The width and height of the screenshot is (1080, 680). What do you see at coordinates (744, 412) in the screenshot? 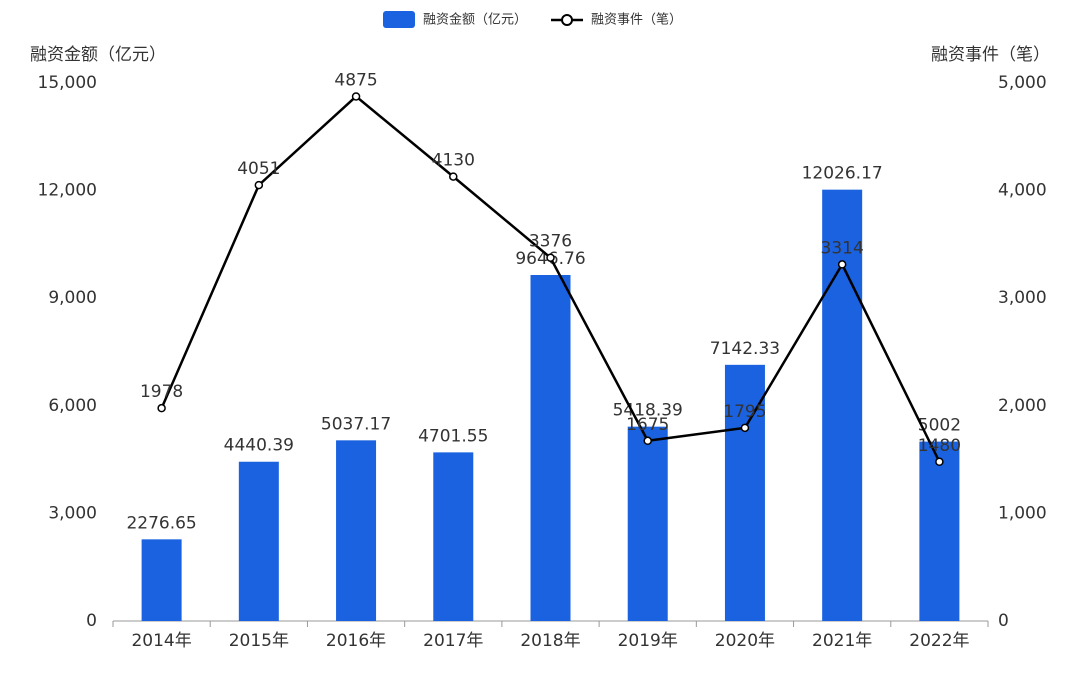
I see `data-label: 1795` at bounding box center [744, 412].